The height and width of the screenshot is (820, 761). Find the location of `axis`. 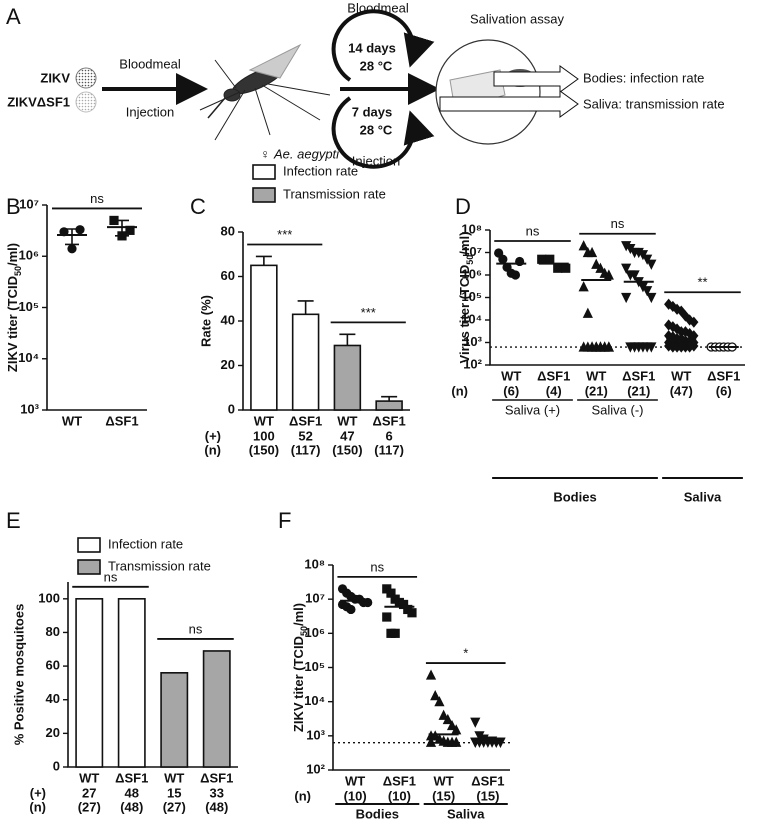

axis is located at coordinates (617, 298).